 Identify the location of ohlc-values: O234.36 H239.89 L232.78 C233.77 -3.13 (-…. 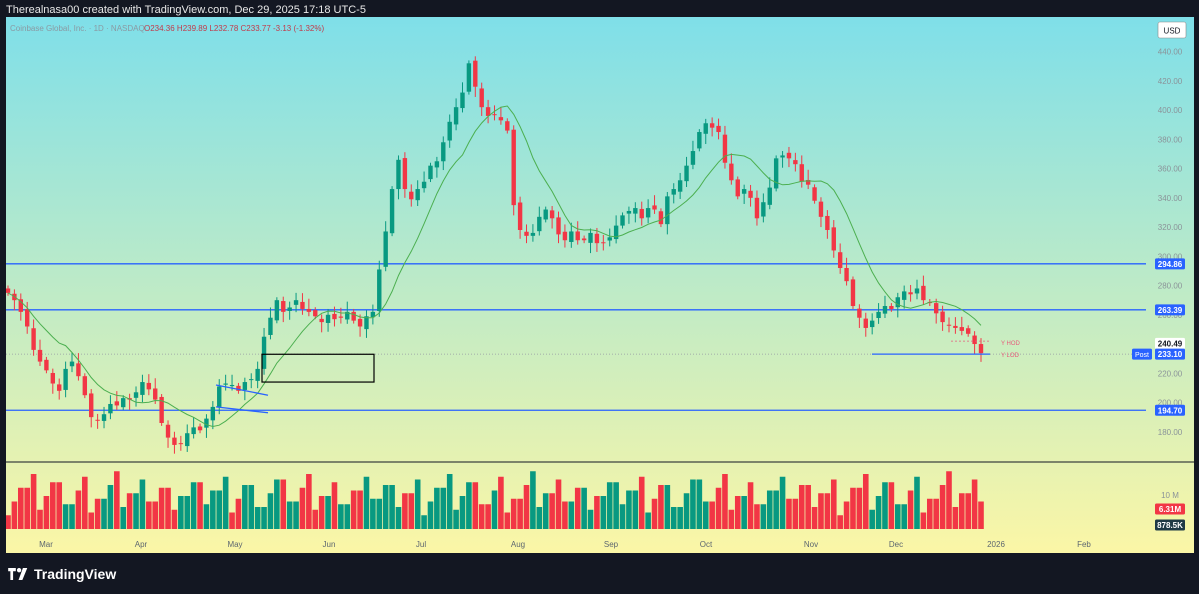
(234, 28).